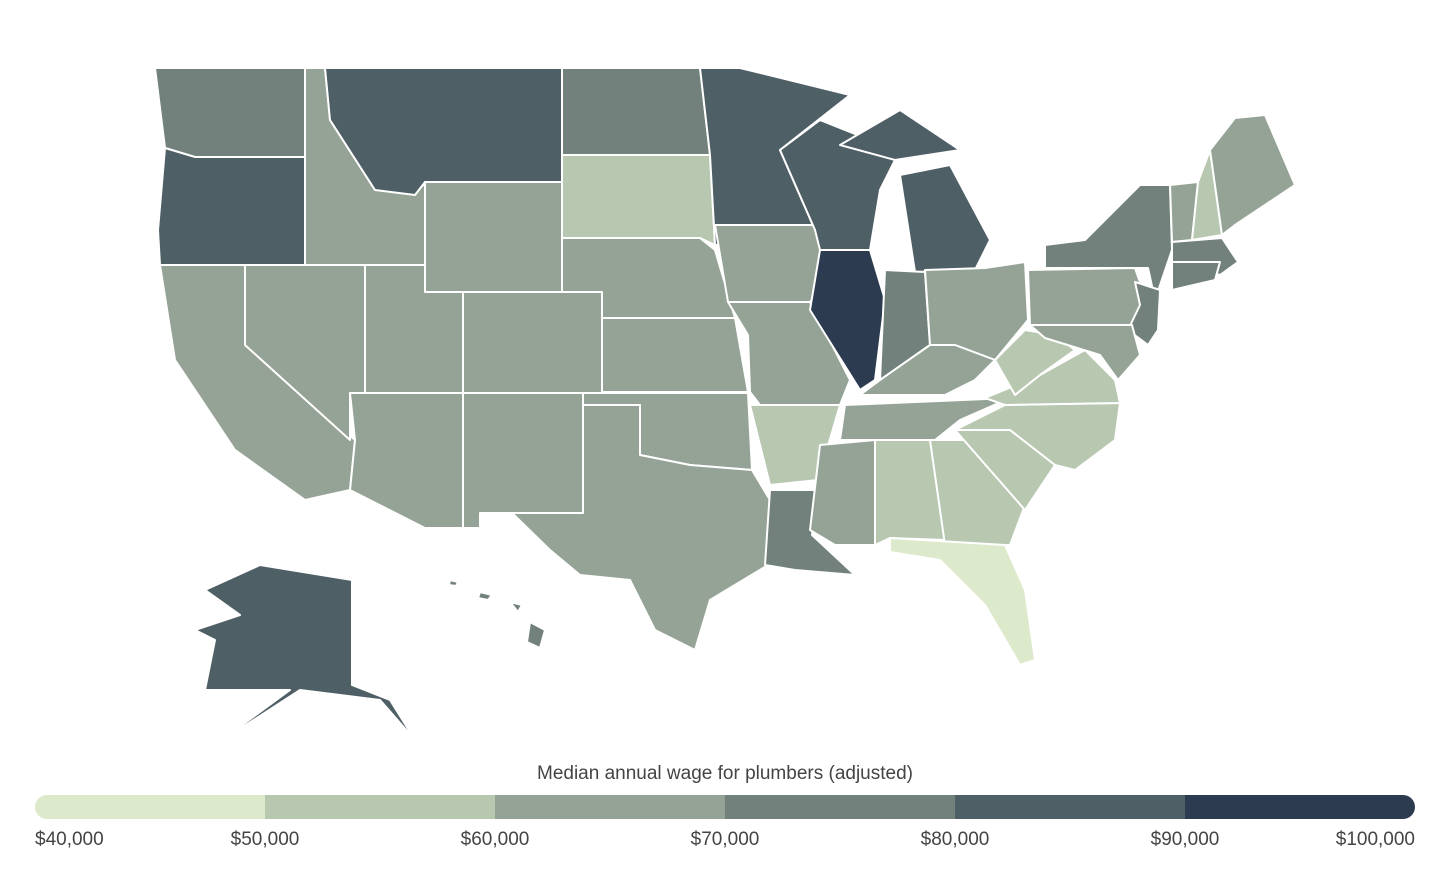 This screenshot has width=1450, height=875. I want to click on legend-tick-label: $70,000, so click(725, 839).